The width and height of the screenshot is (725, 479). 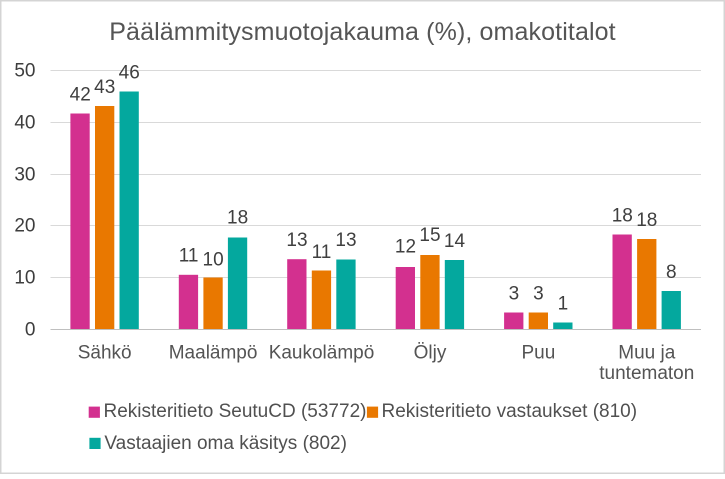 What do you see at coordinates (24, 226) in the screenshot?
I see `svg-text: 20` at bounding box center [24, 226].